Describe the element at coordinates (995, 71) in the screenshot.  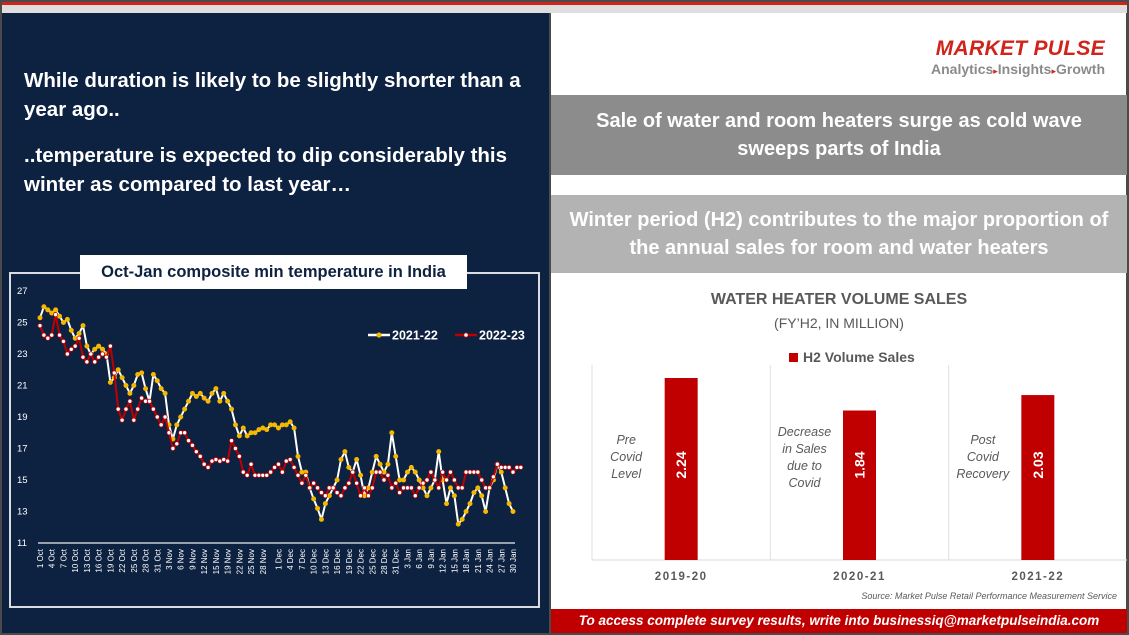
I see `arrow-icon: ▸` at that location.